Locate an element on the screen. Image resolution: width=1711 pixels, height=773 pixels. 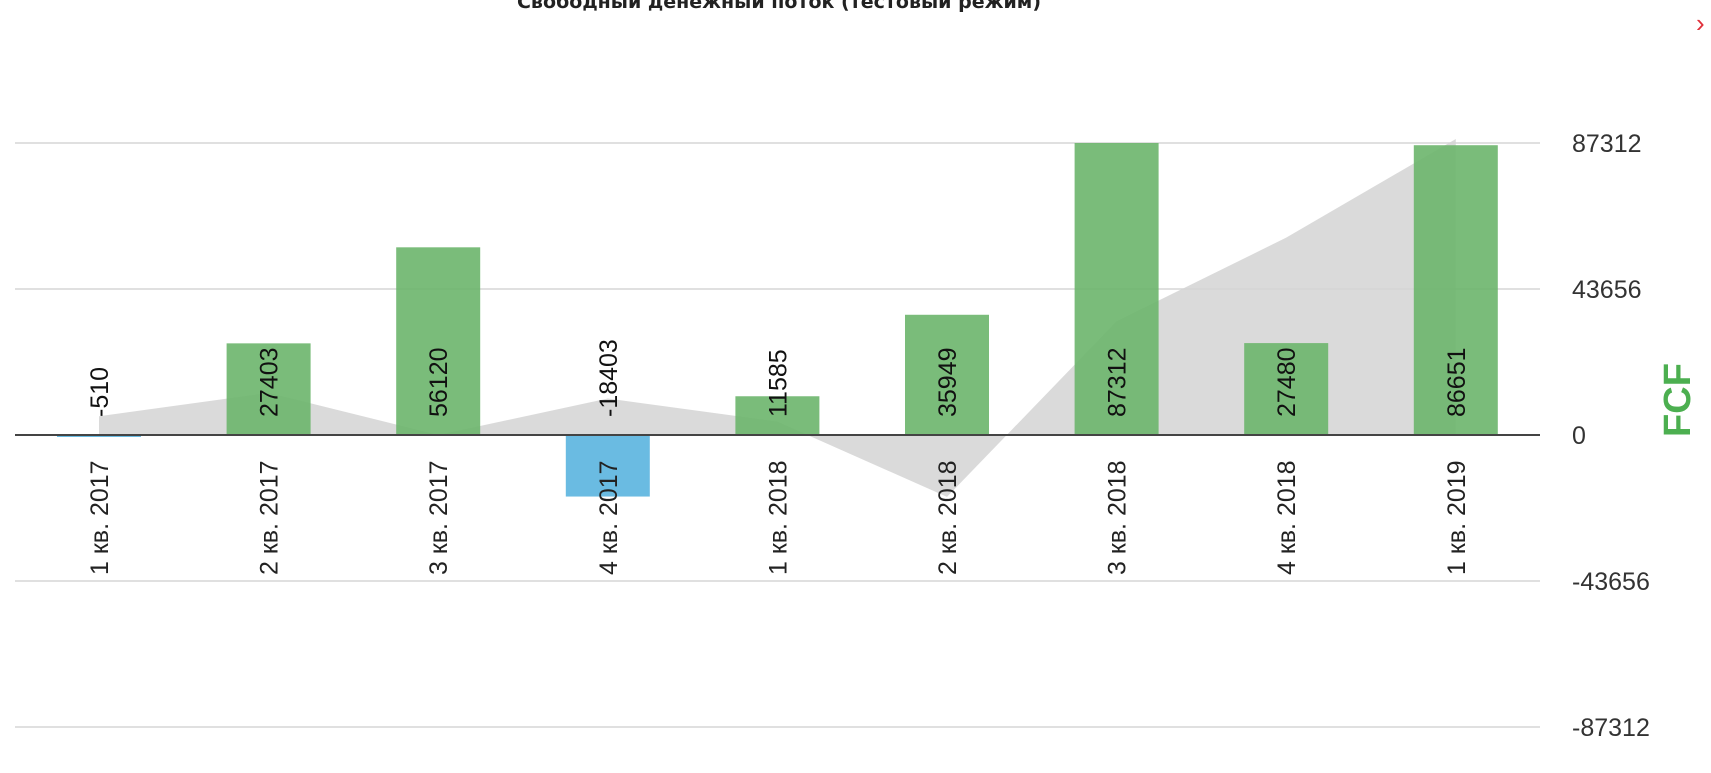
y-tick-label: 87312 is located at coordinates (1607, 144).